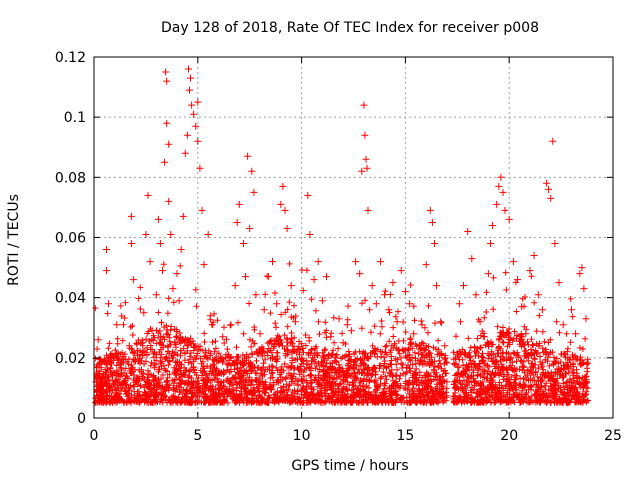 The height and width of the screenshot is (480, 640). Describe the element at coordinates (405, 436) in the screenshot. I see `x-tick-label: 15` at that location.